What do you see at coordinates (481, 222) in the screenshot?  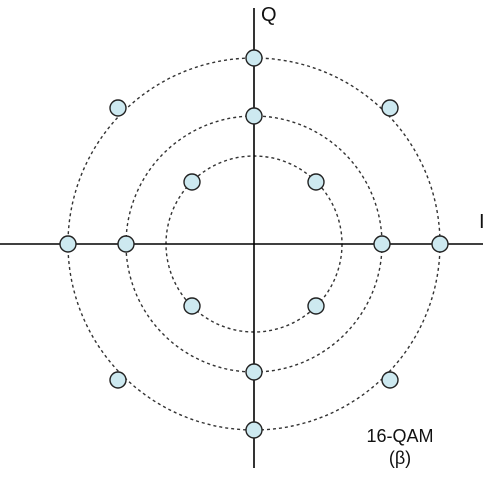 I see `axis-i-label: I` at bounding box center [481, 222].